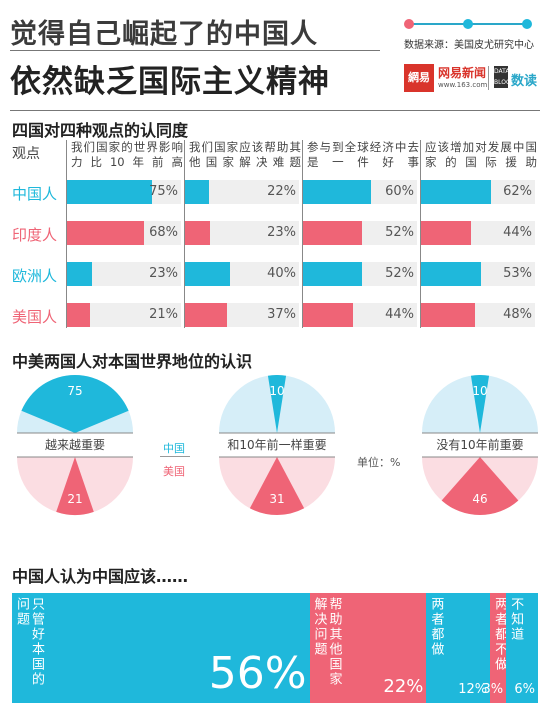 The image size is (550, 720). What do you see at coordinates (493, 689) in the screenshot?
I see `segment-value-label: 3%` at bounding box center [493, 689].